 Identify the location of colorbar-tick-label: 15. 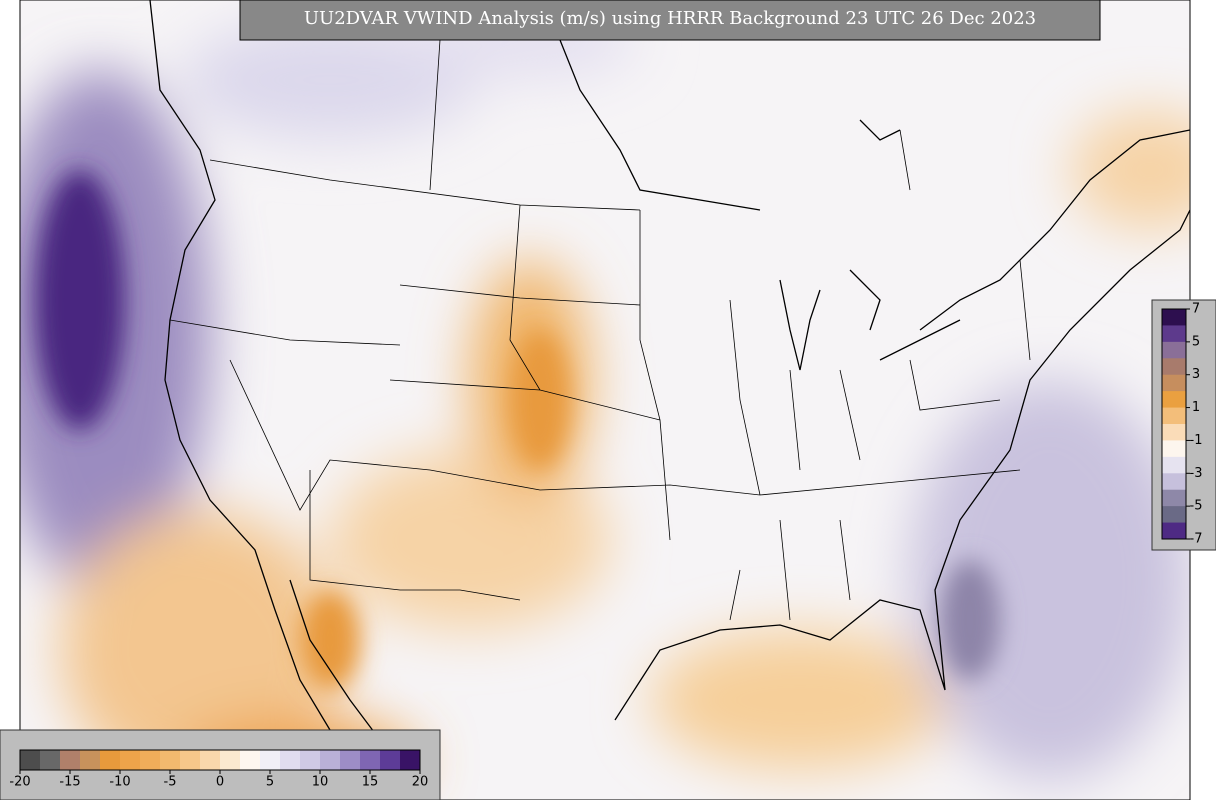
(370, 782).